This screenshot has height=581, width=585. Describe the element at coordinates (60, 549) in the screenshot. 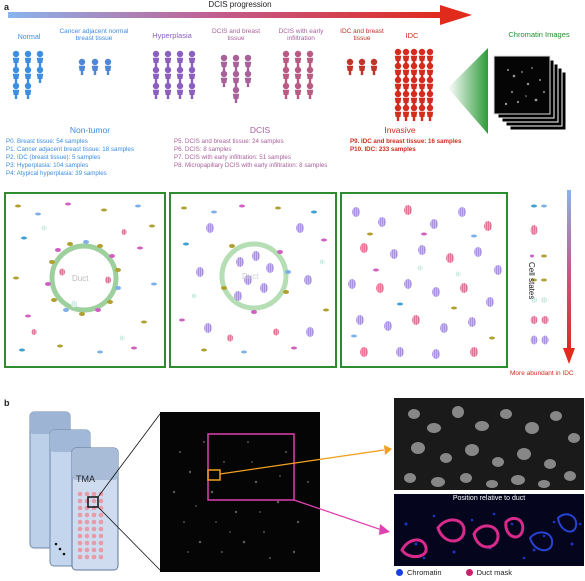

I see `more-slides-ellipsis` at that location.